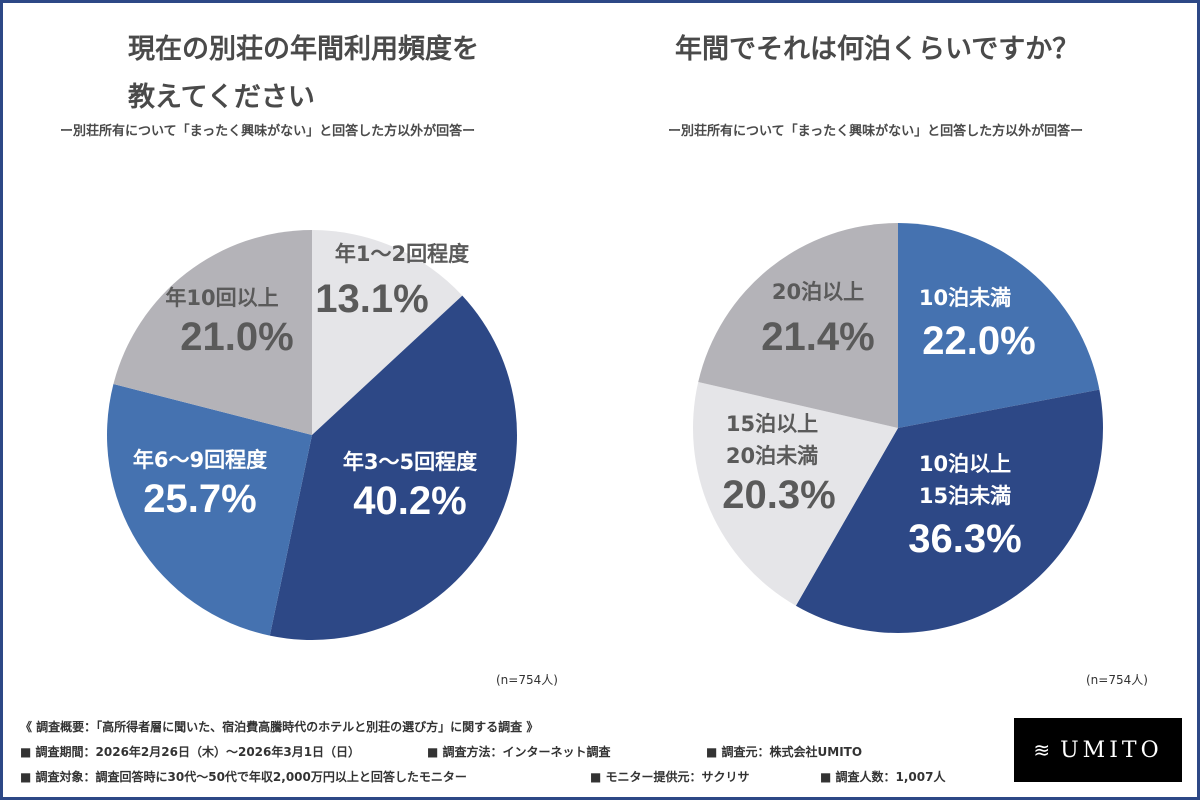 The image size is (1200, 800). I want to click on slice-value: 21.0%, so click(237, 337).